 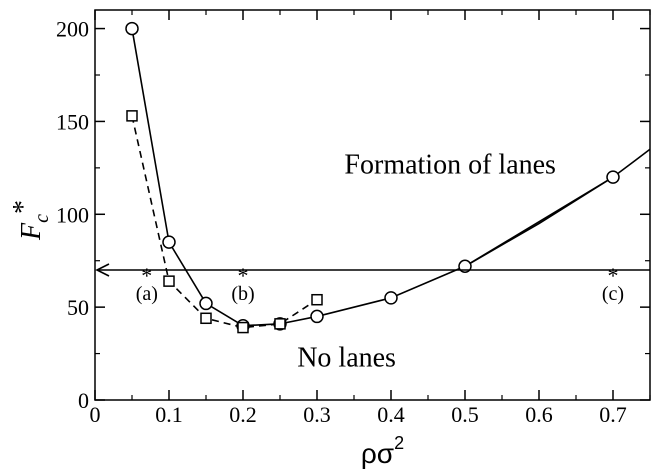 What do you see at coordinates (613, 294) in the screenshot?
I see `star-point-label: (c)` at bounding box center [613, 294].